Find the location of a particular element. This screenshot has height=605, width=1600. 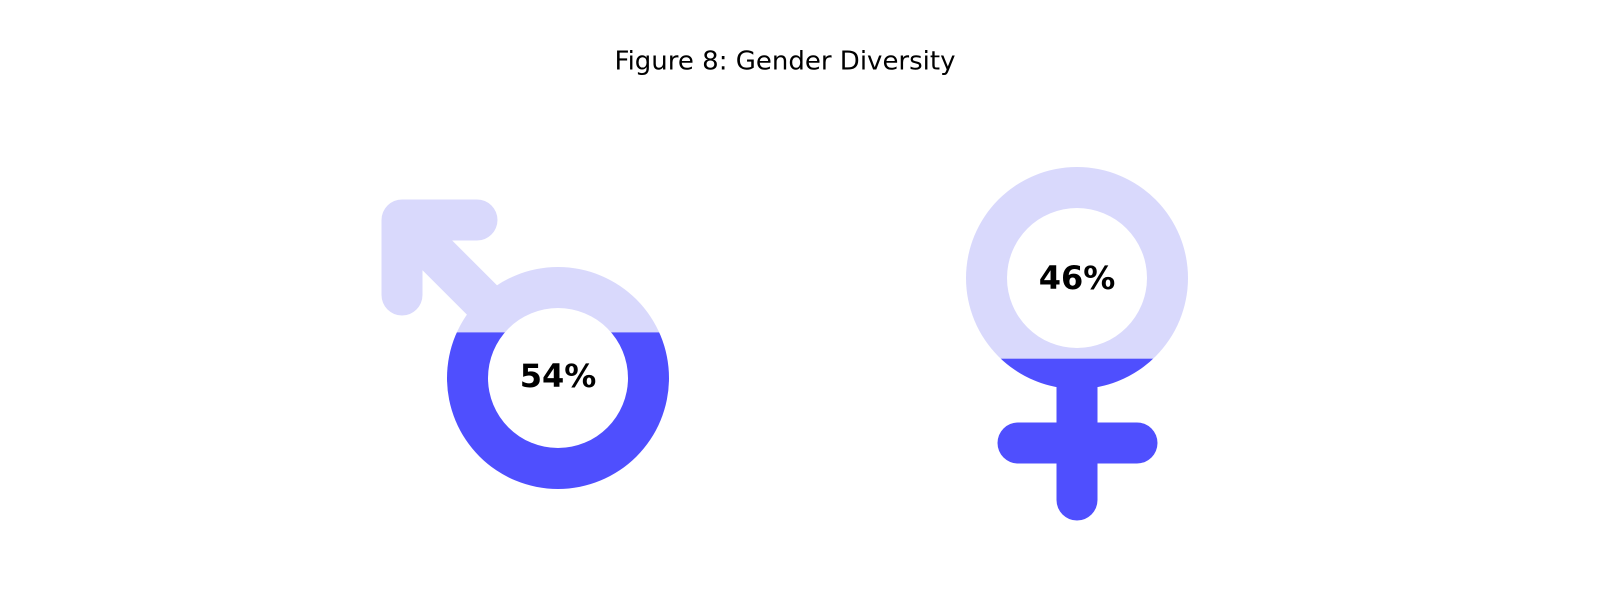

female-icon is located at coordinates (1077, 344).